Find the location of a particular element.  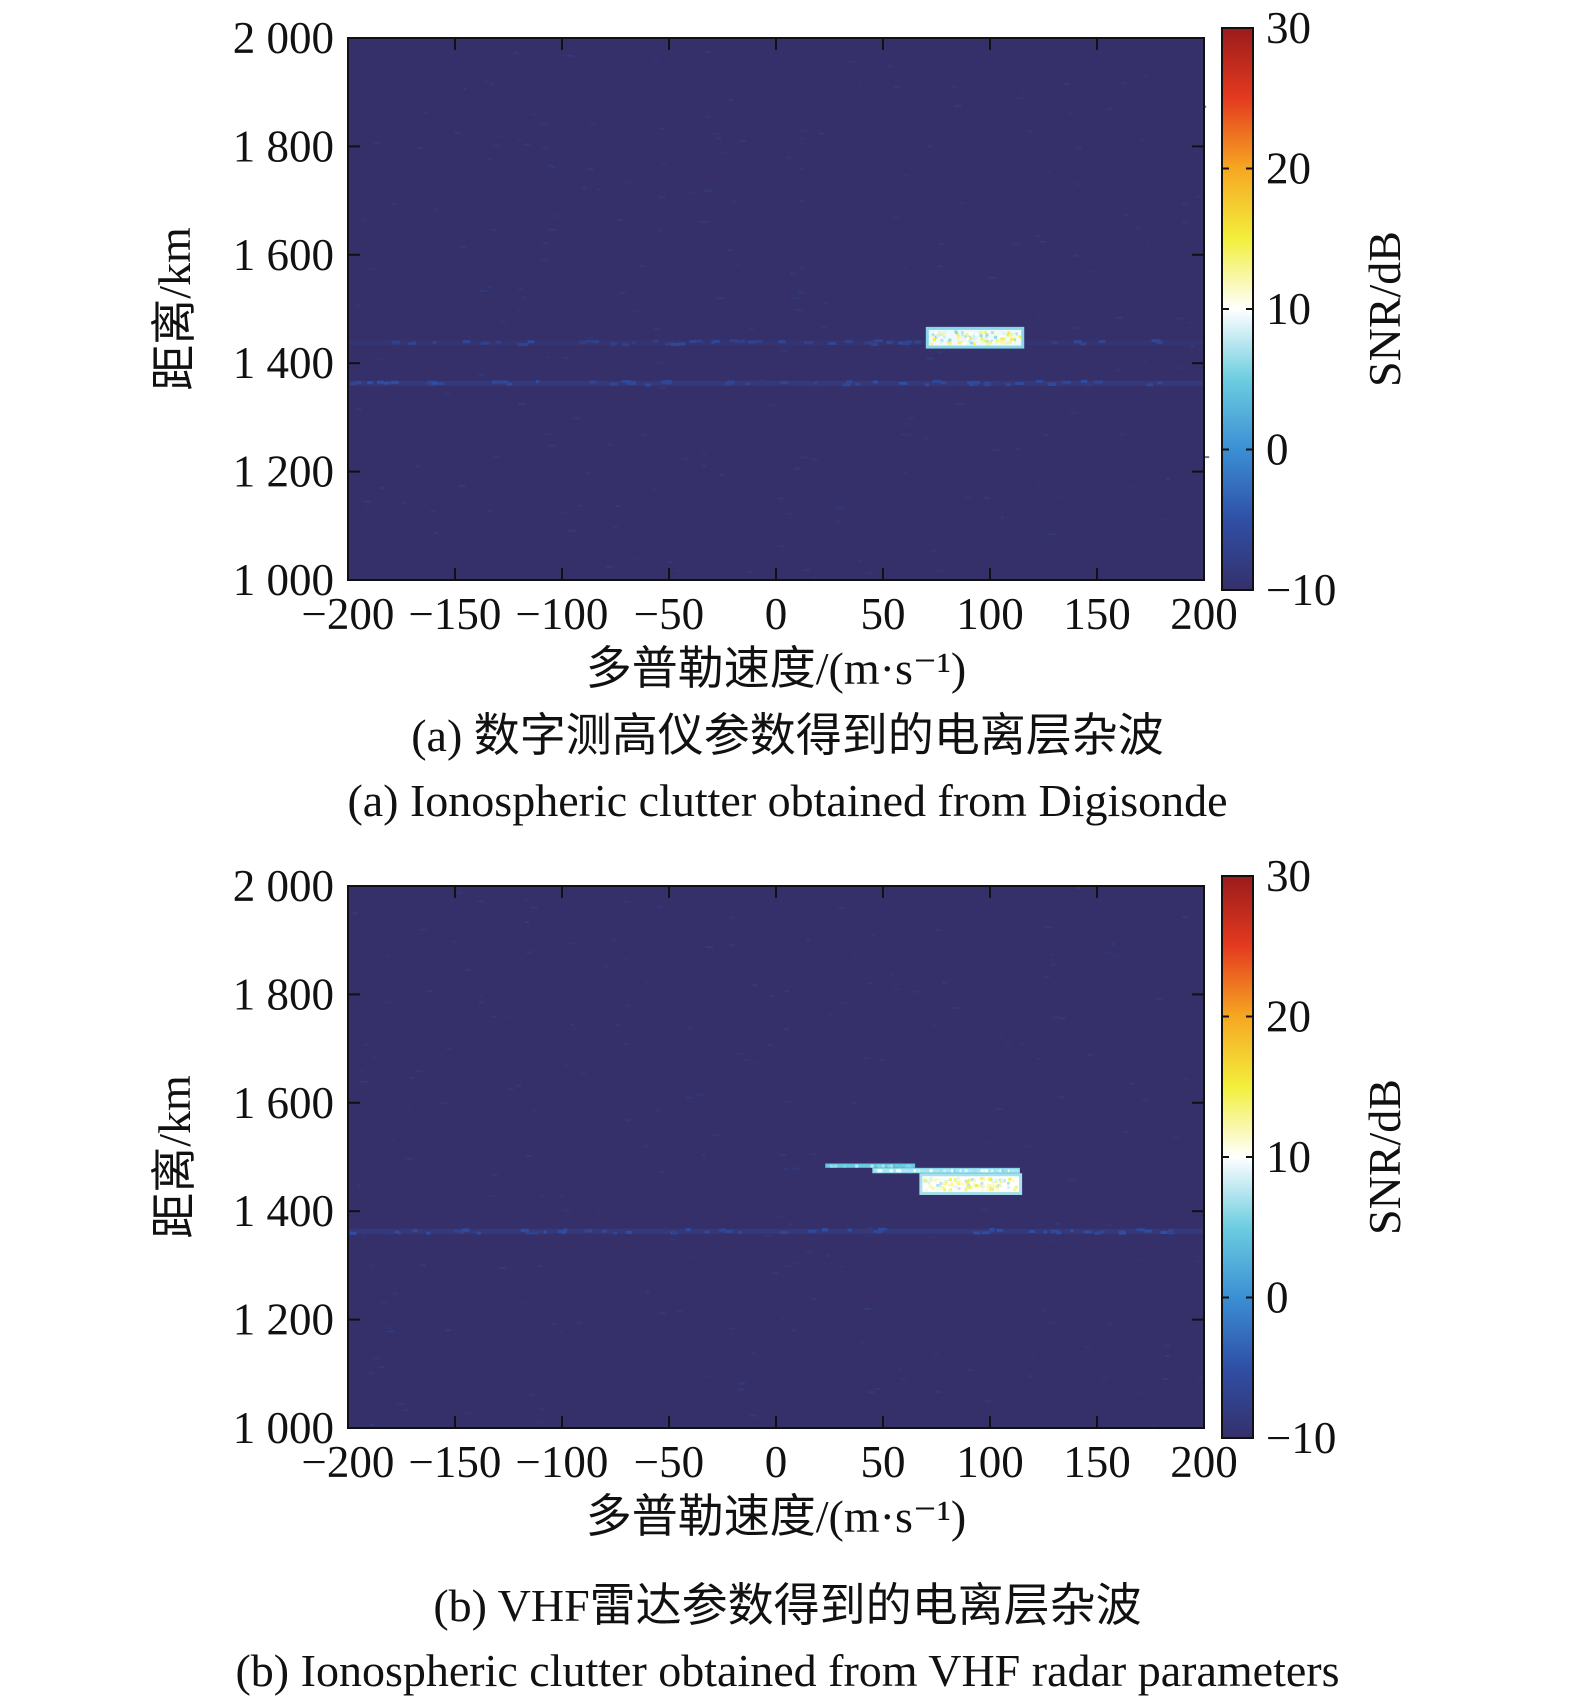

y-axis-label: 距离/km is located at coordinates (174, 1157).